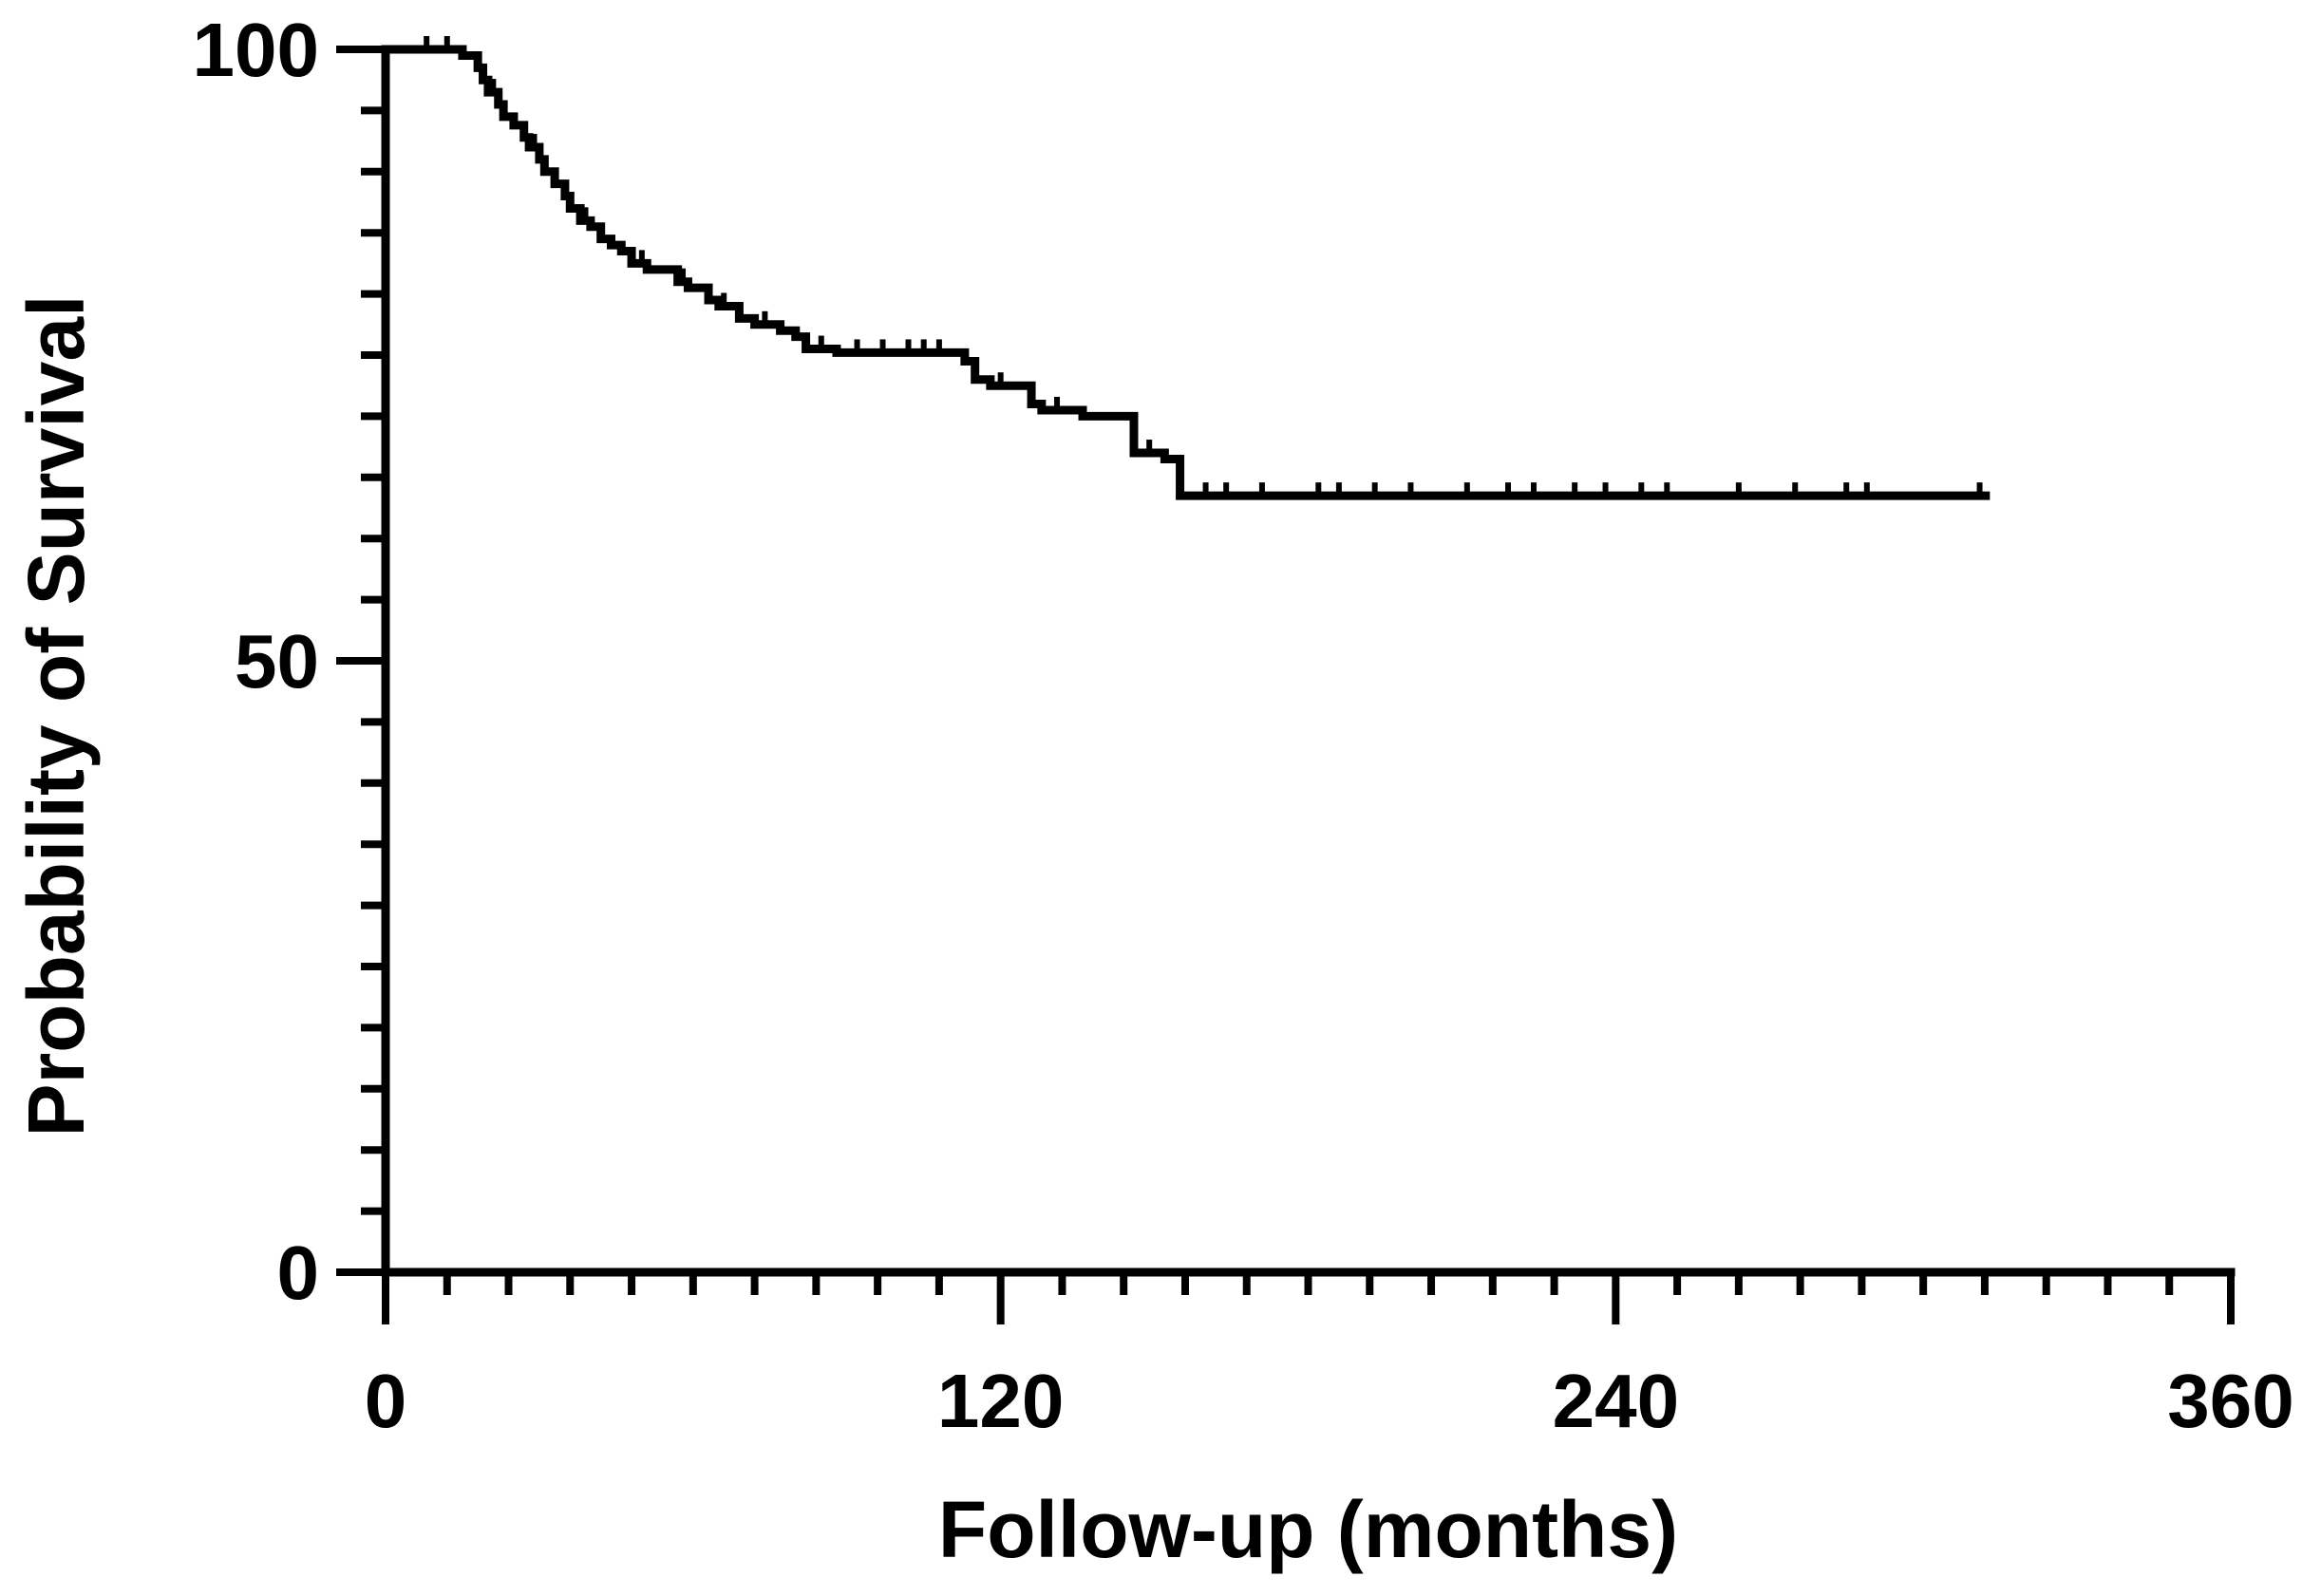 The width and height of the screenshot is (2321, 1596). I want to click on x-tick-label: 360, so click(2230, 1401).